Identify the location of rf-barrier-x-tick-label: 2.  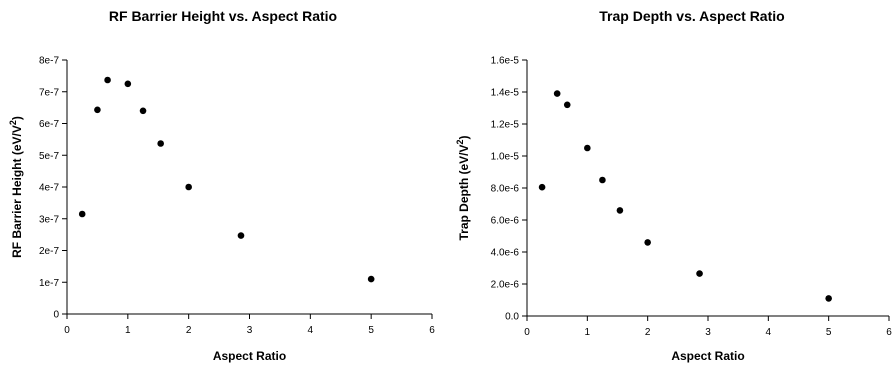
(189, 330).